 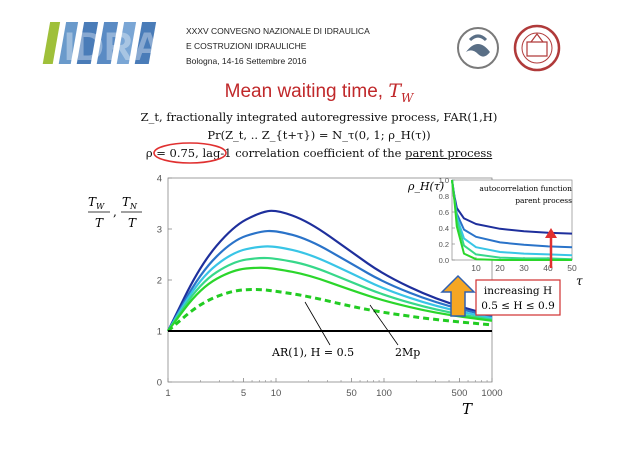 I want to click on inset-ylabel: ρ_H(τ), so click(x=425, y=186).